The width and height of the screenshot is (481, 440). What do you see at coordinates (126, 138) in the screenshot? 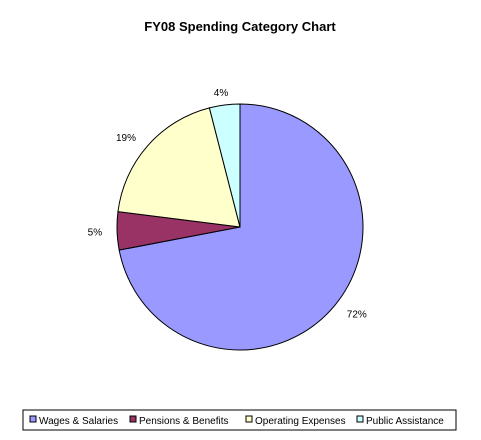
I see `slice-label-operating-expenses: 19%` at bounding box center [126, 138].